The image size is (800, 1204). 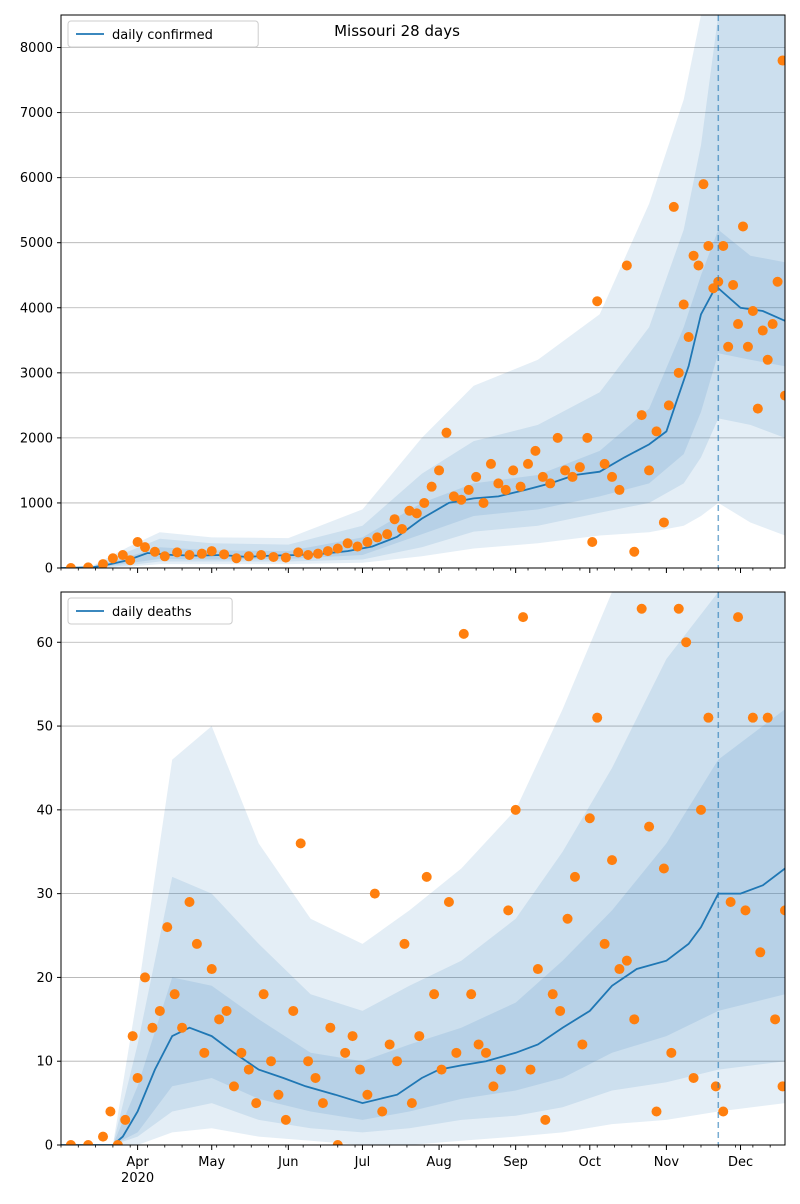 I want to click on y-tick-label: 10, so click(x=44, y=1062).